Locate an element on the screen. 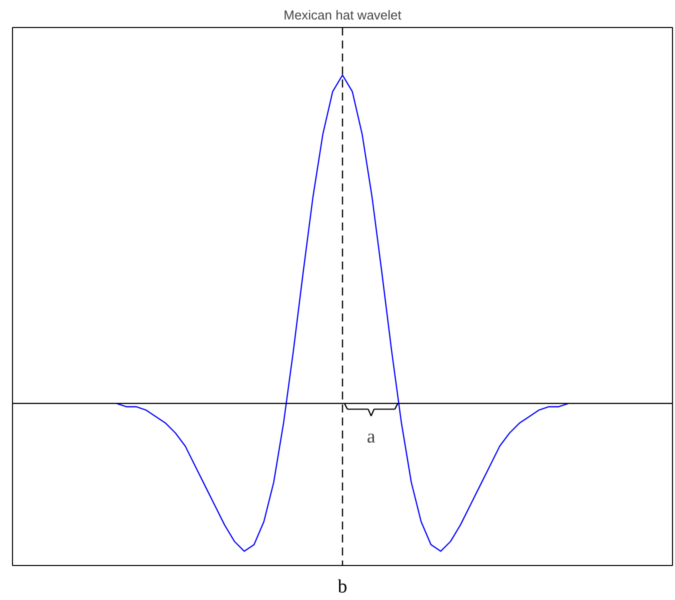  text: b is located at coordinates (343, 587).